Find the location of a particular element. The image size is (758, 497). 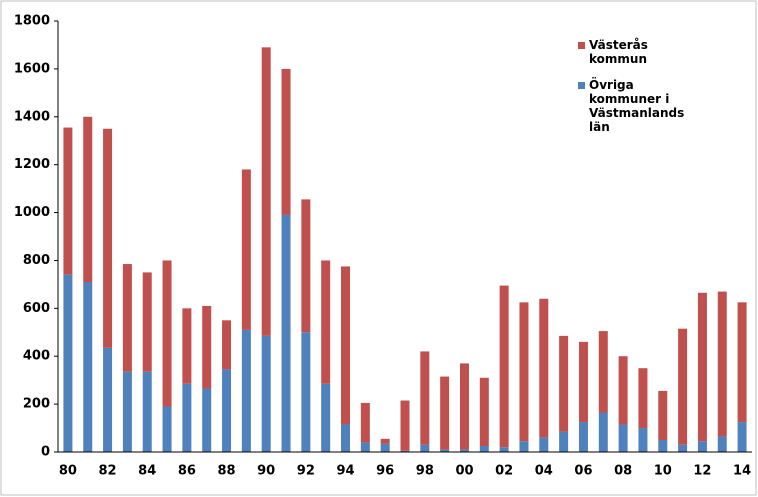

legend-label: Västerås kommun is located at coordinates (618, 52).